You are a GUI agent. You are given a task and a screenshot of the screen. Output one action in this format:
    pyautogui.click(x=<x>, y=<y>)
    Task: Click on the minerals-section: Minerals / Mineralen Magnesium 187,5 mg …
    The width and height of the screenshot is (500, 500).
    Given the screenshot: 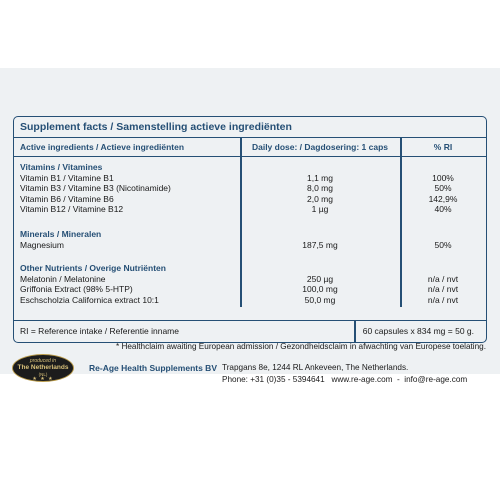 What is the action you would take?
    pyautogui.click(x=250, y=239)
    